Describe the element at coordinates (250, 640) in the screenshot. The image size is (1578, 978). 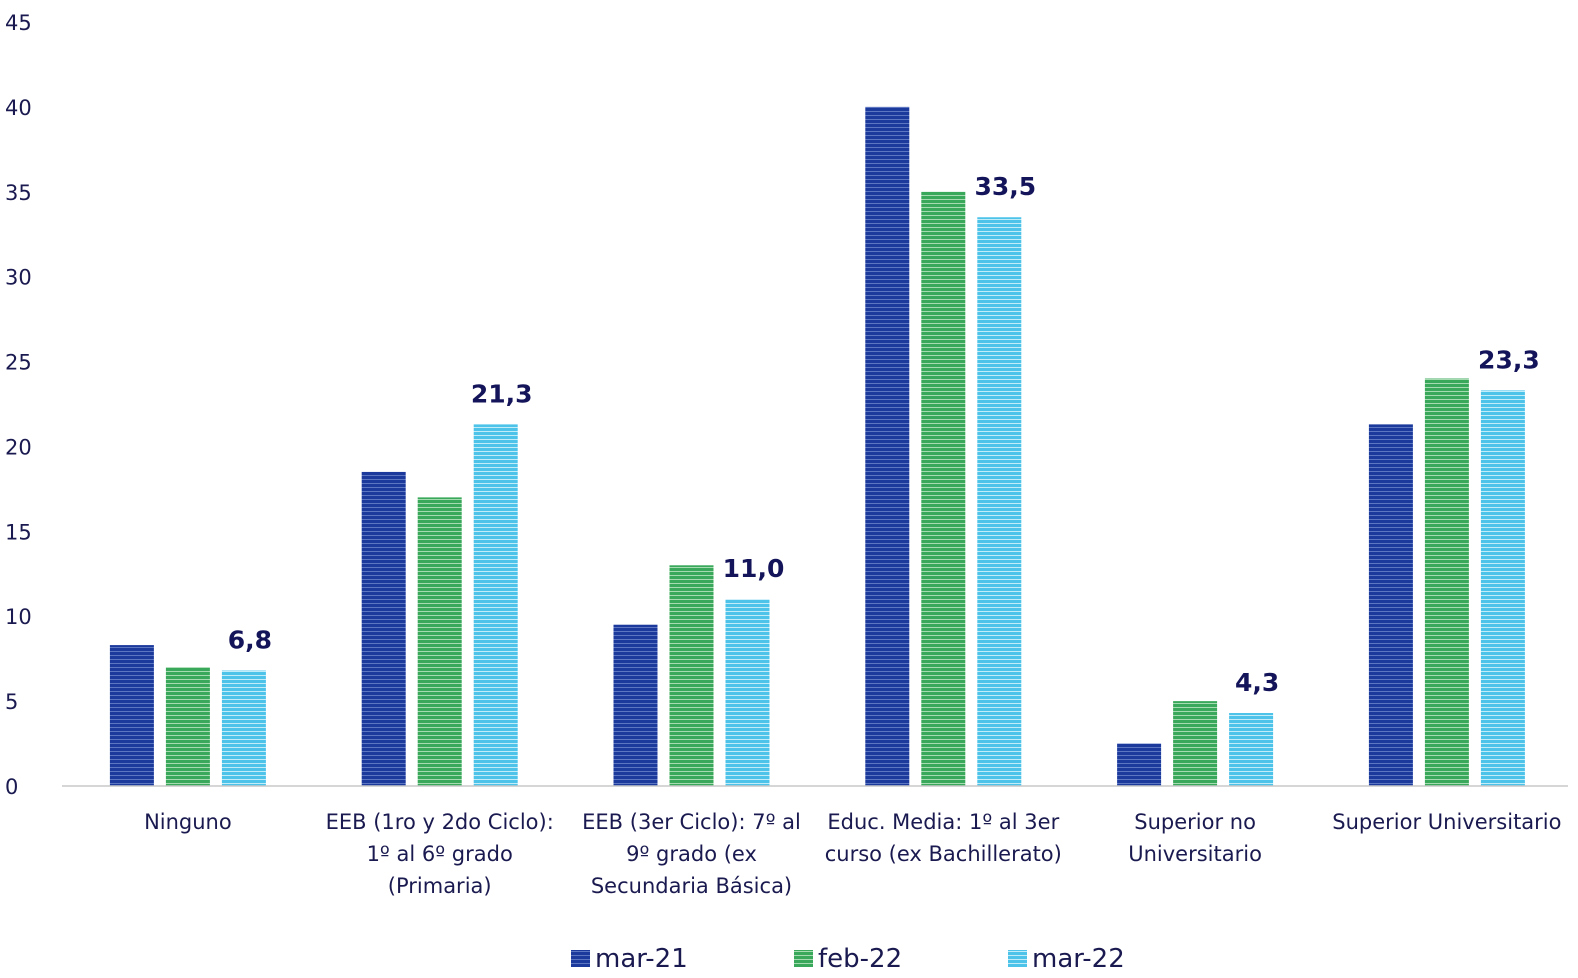
I see `data-label: 6,8` at that location.